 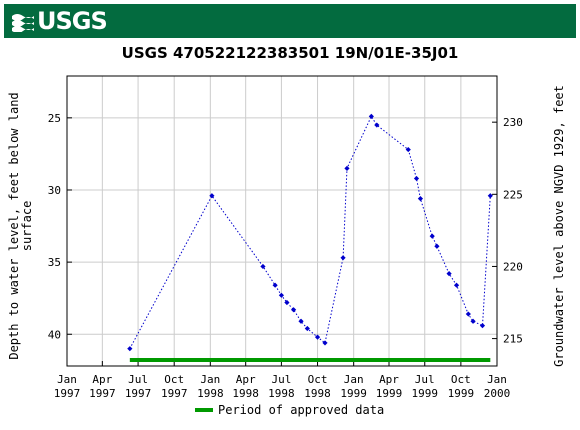 I want to click on right-tick-label: 220, so click(x=513, y=266).